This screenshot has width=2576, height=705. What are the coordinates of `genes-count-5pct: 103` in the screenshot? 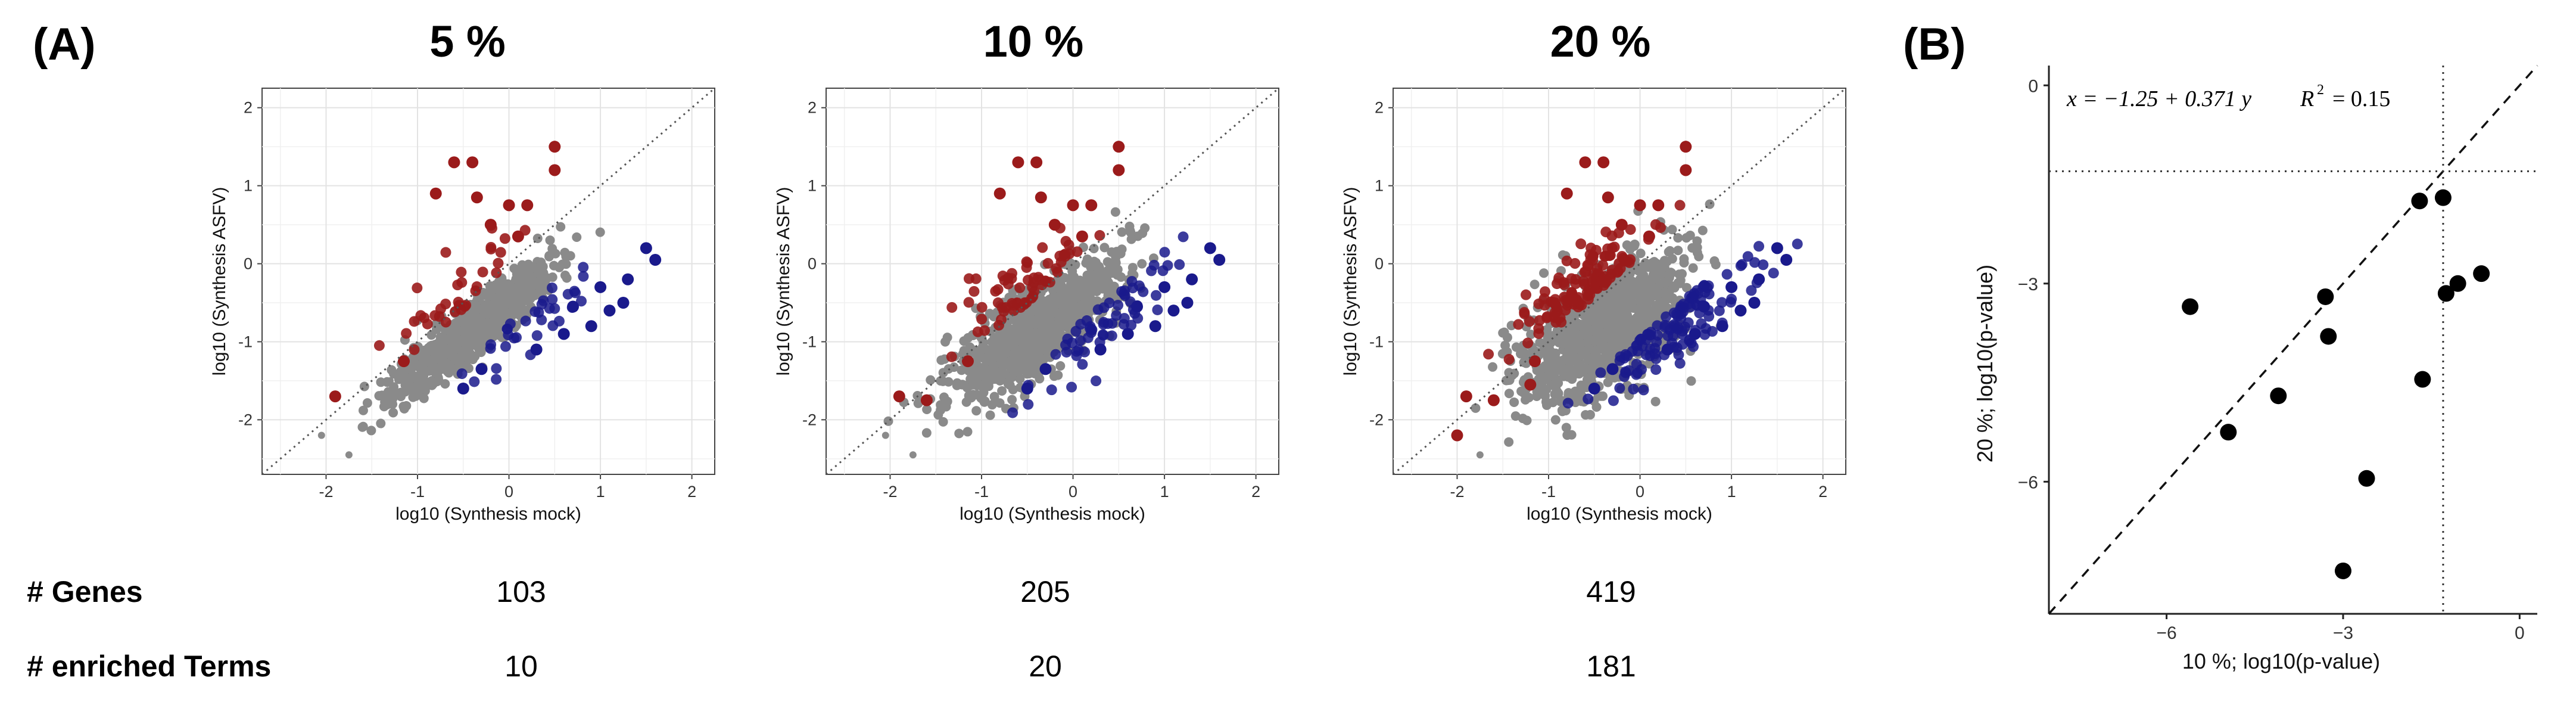 It's located at (521, 591).